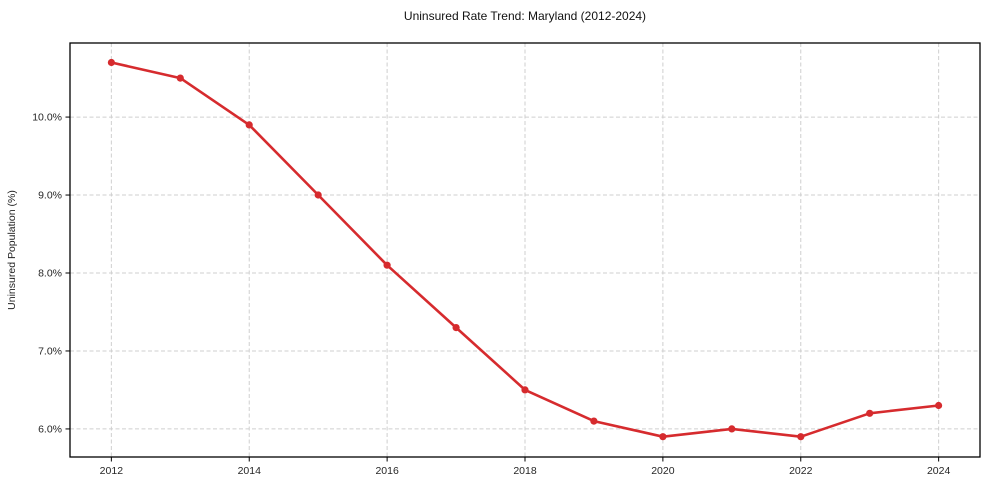 This screenshot has height=490, width=989. What do you see at coordinates (525, 471) in the screenshot?
I see `x-tick-label: 2018` at bounding box center [525, 471].